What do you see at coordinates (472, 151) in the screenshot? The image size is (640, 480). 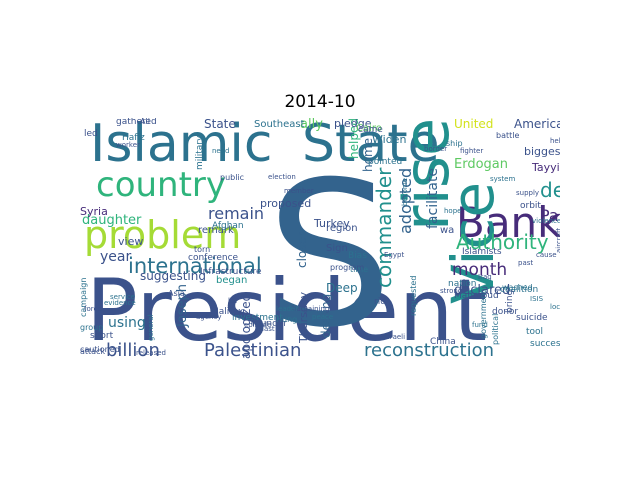 I see `cloud-word: fighter` at bounding box center [472, 151].